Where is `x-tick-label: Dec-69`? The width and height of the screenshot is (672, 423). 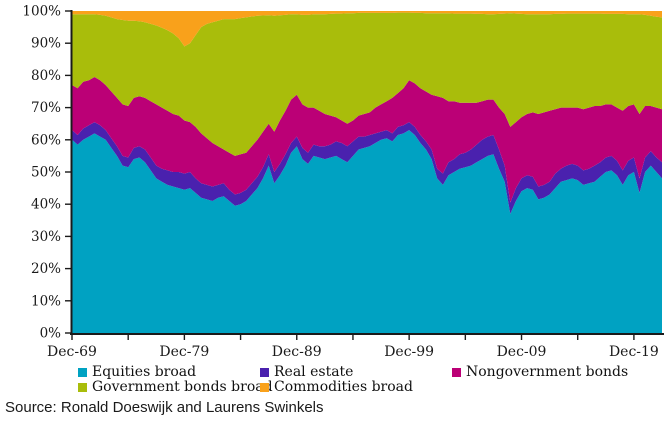 x-tick-label: Dec-69 is located at coordinates (72, 352).